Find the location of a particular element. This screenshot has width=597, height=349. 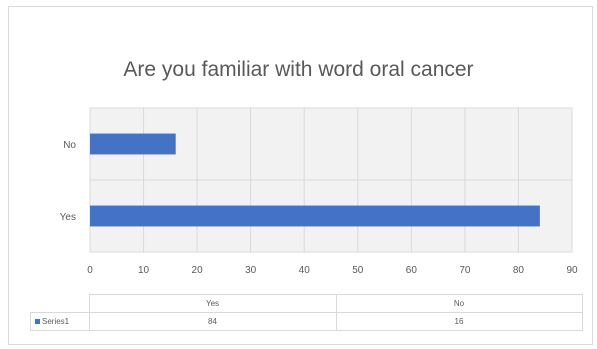

x-tick-label: 70 is located at coordinates (465, 270).